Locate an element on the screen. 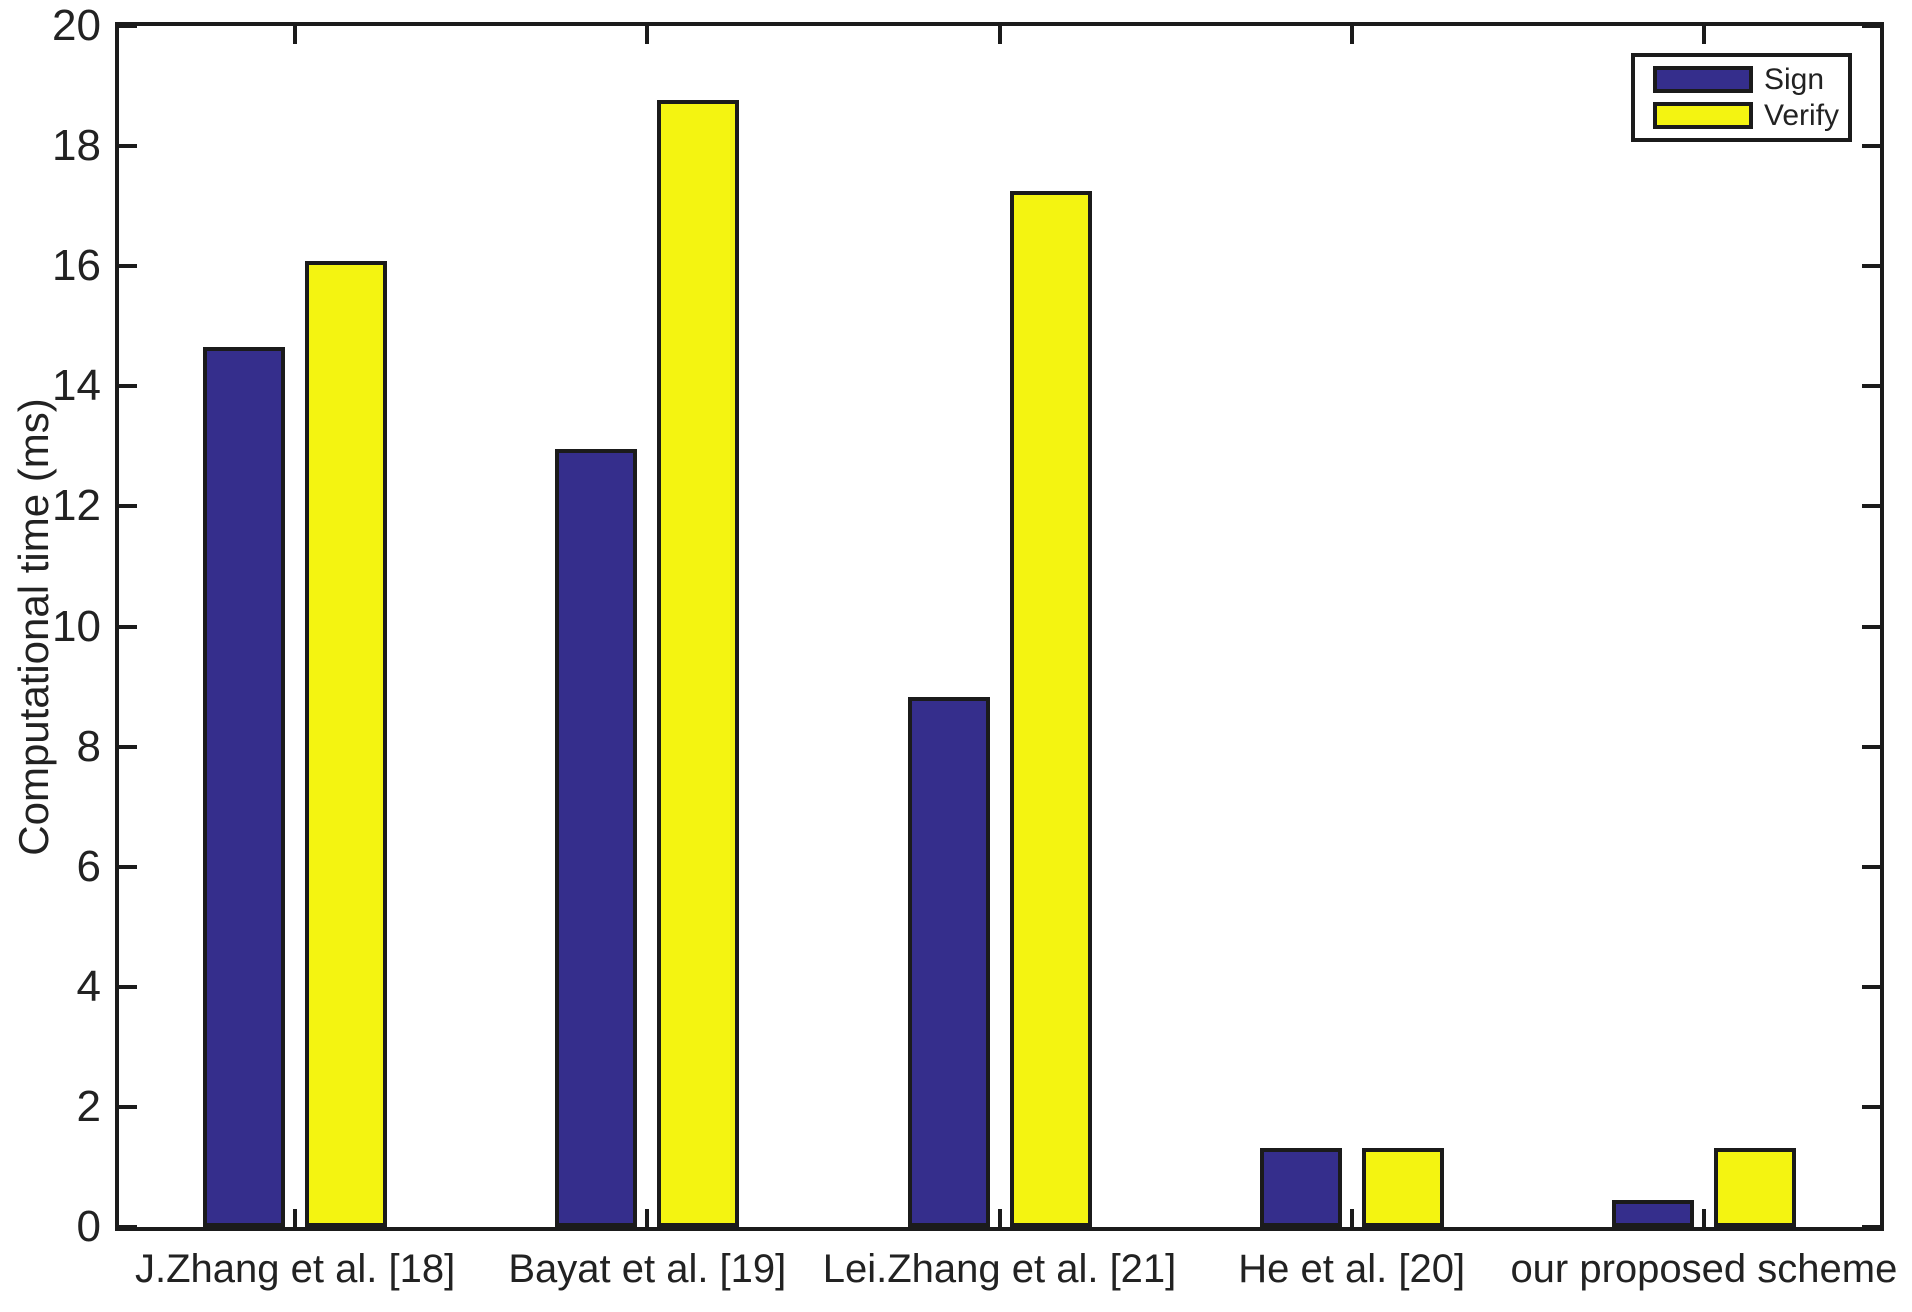 This screenshot has height=1312, width=1912. legend-label-verify: Verify is located at coordinates (1802, 115).